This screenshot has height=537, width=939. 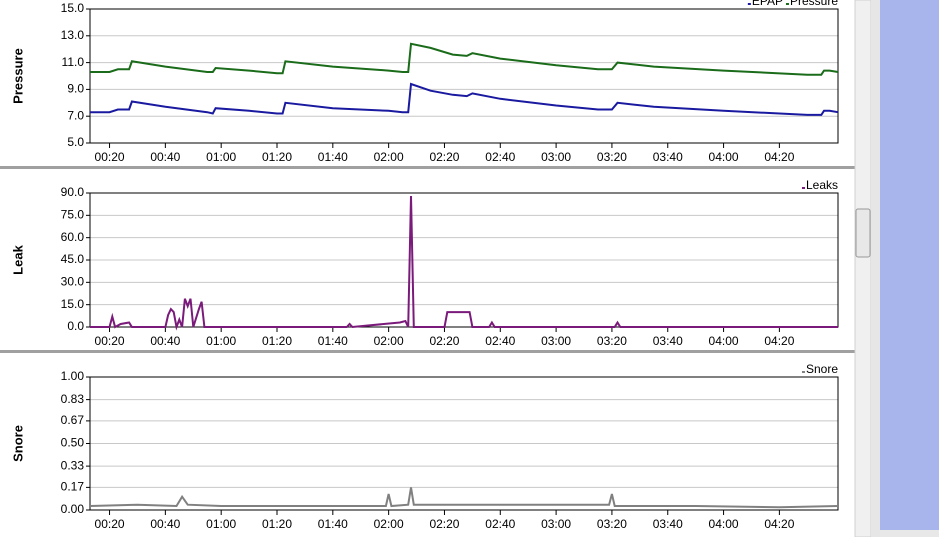 What do you see at coordinates (75, 89) in the screenshot?
I see `y-tick-label: 9.0` at bounding box center [75, 89].